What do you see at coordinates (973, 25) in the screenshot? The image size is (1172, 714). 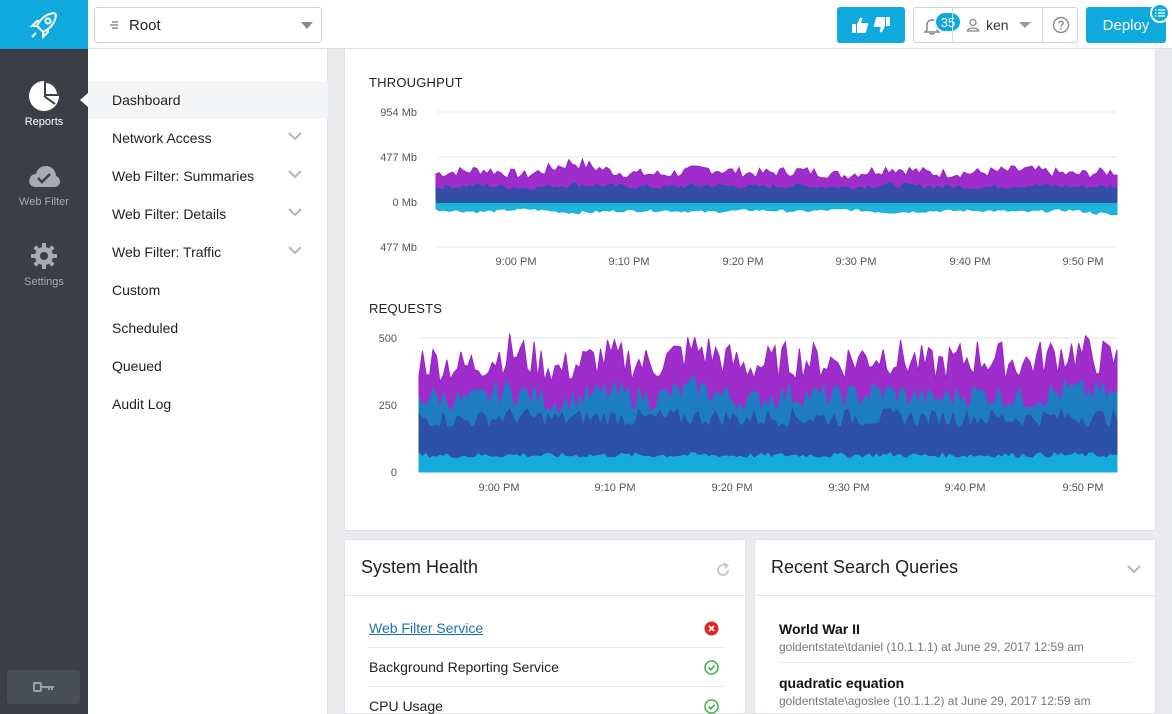 I see `user-icon` at bounding box center [973, 25].